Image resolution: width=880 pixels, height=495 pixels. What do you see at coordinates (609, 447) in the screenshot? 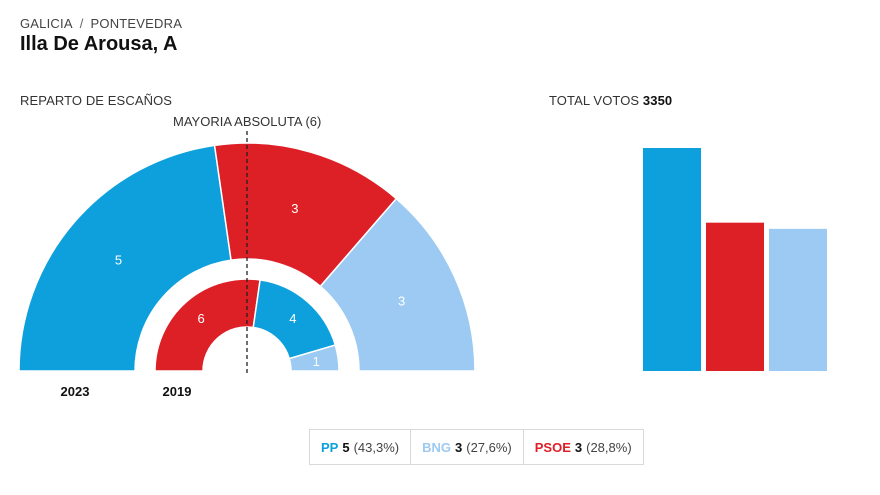
I see `legend-pct-psoe: (28,8%)` at bounding box center [609, 447].